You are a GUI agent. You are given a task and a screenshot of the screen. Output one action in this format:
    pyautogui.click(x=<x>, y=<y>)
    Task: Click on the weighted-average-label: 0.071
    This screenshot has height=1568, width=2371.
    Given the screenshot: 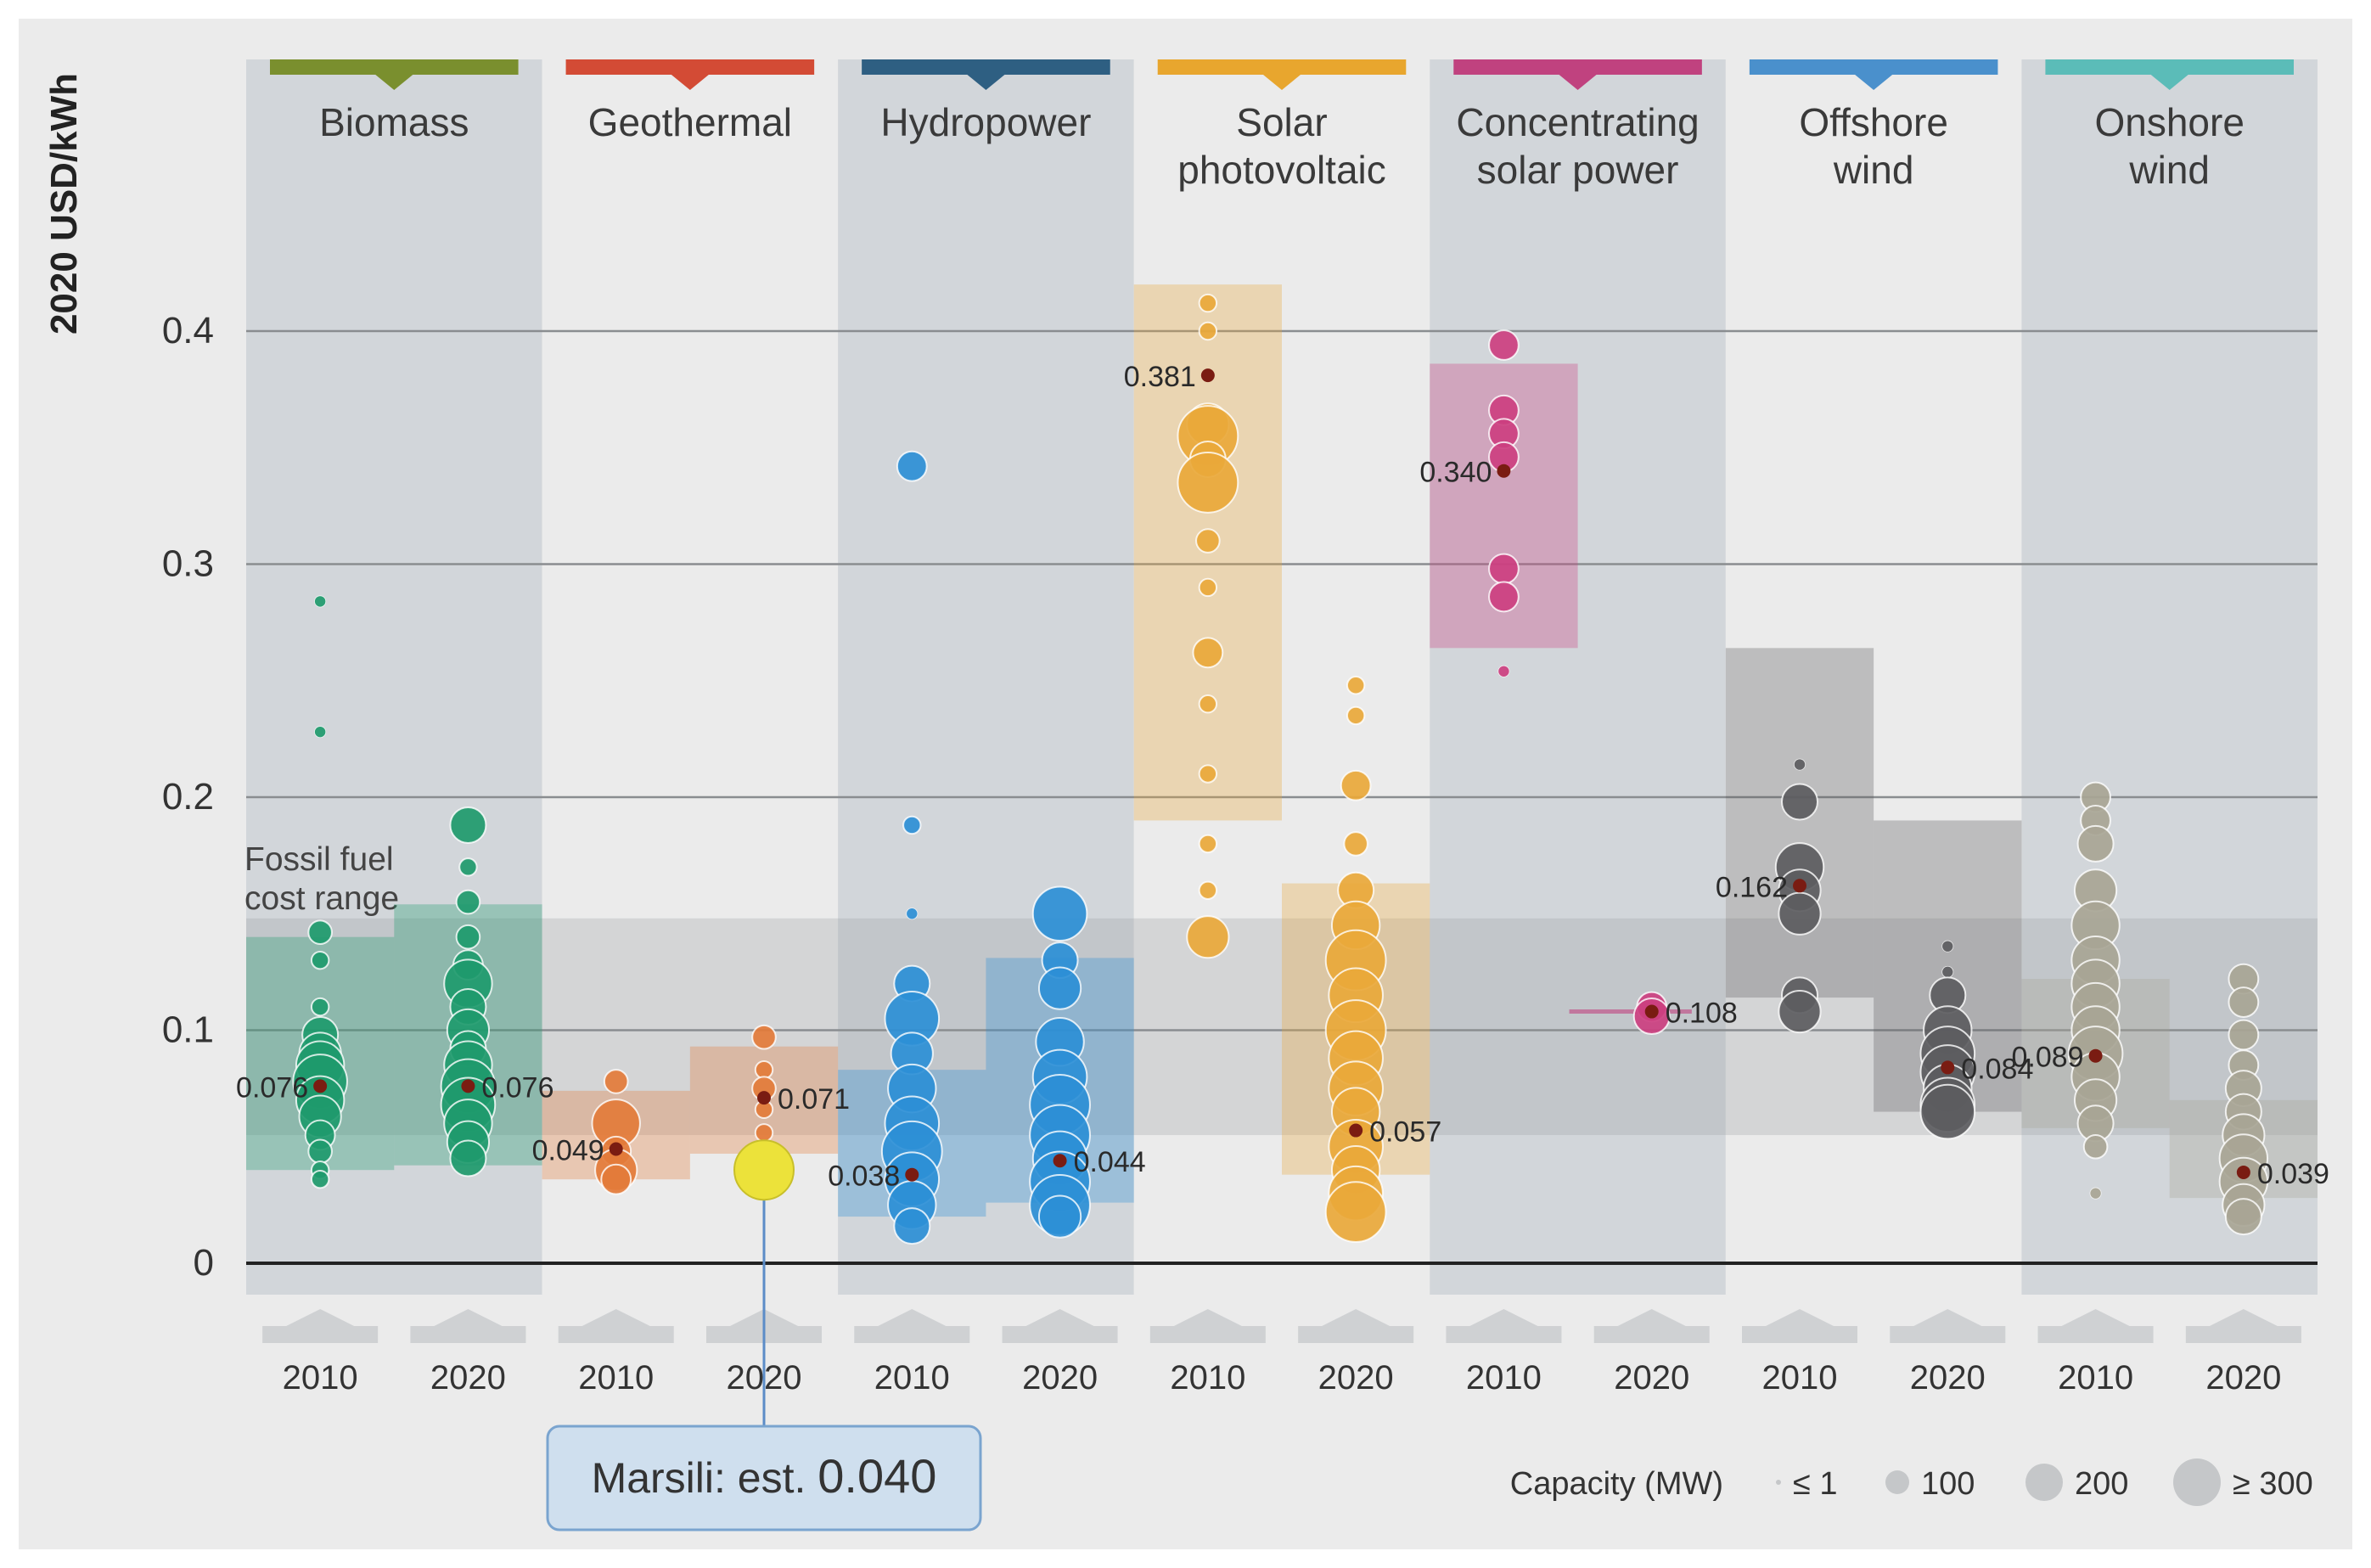 What is the action you would take?
    pyautogui.click(x=814, y=1099)
    